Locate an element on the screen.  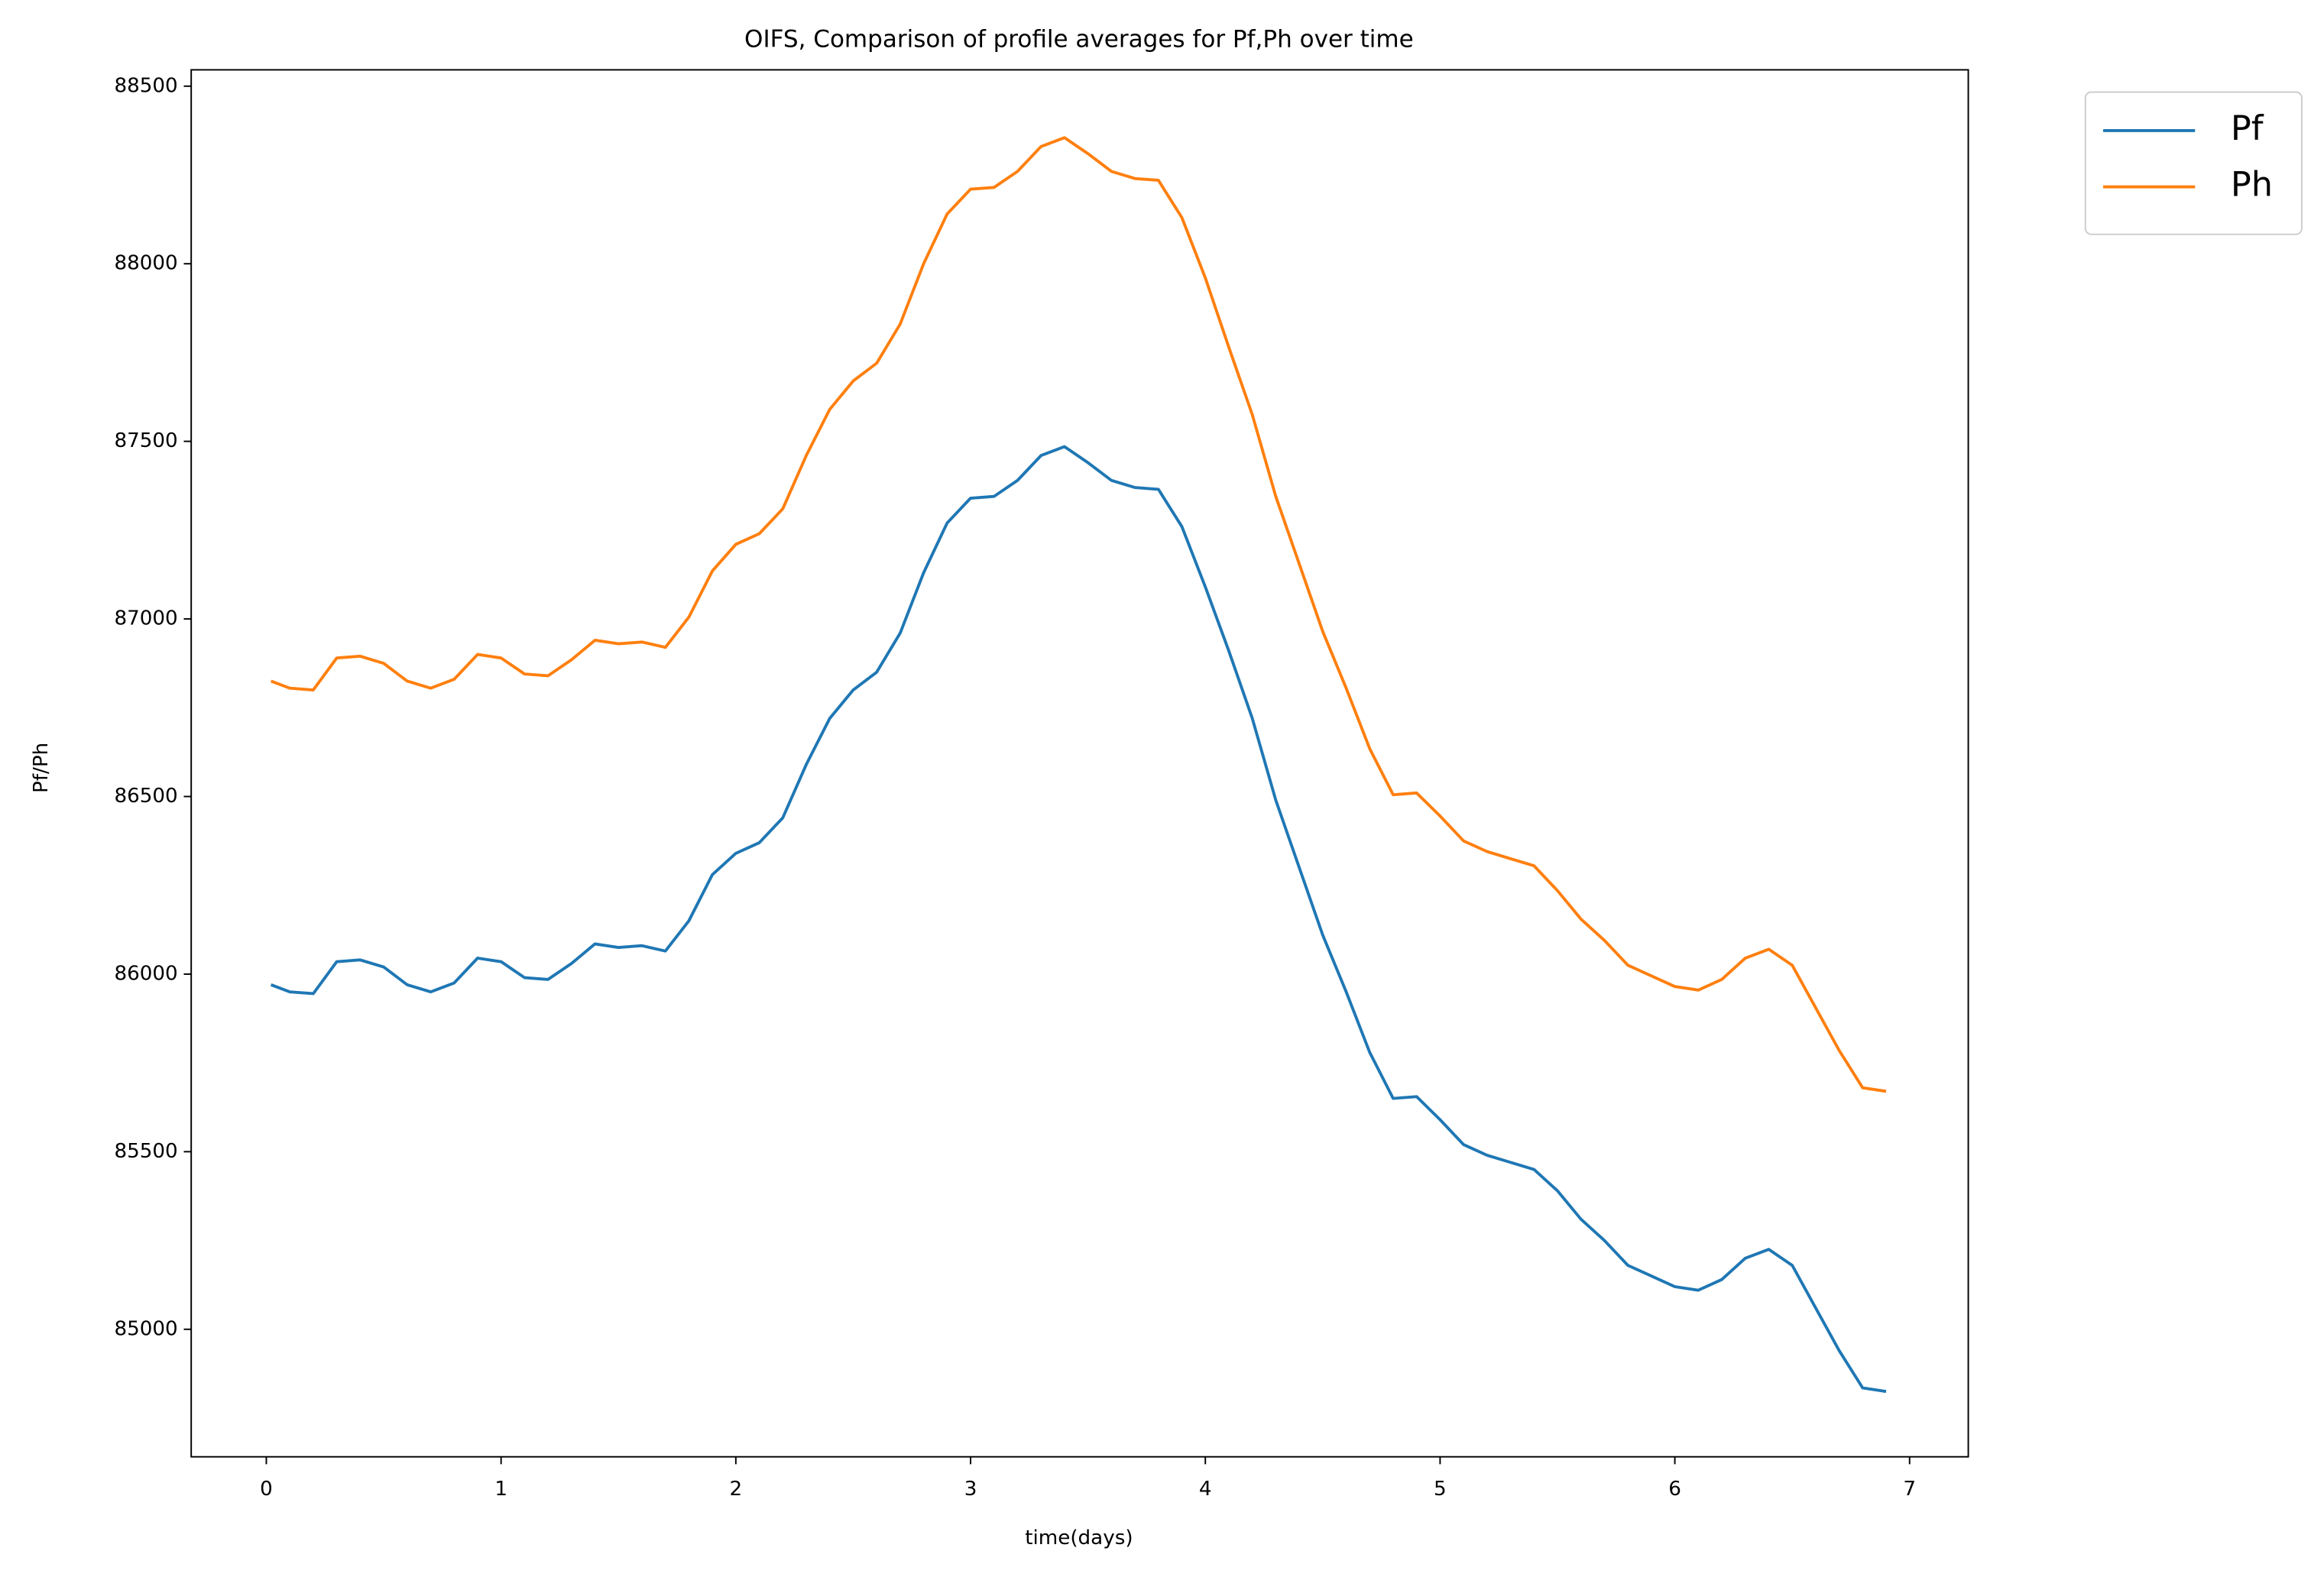
y-tick-label: 86000 is located at coordinates (145, 973).